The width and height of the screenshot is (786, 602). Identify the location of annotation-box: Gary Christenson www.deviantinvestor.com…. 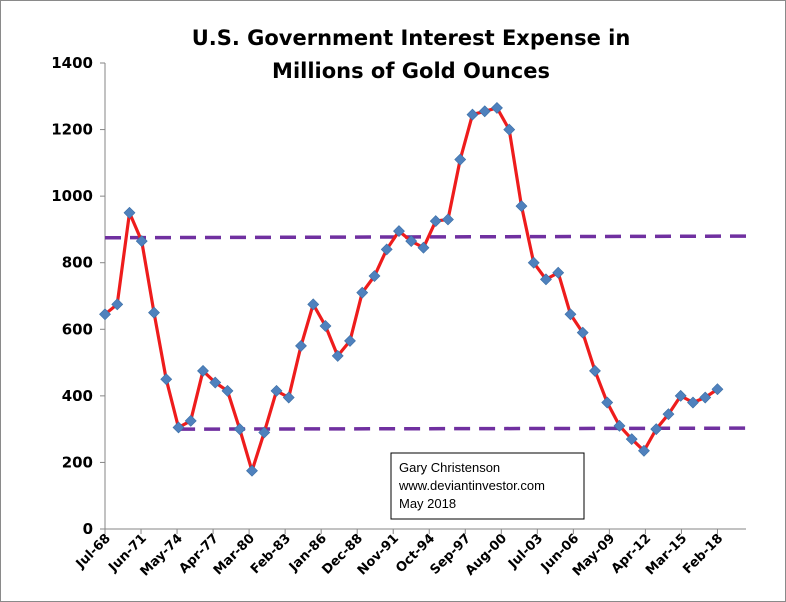
(487, 486).